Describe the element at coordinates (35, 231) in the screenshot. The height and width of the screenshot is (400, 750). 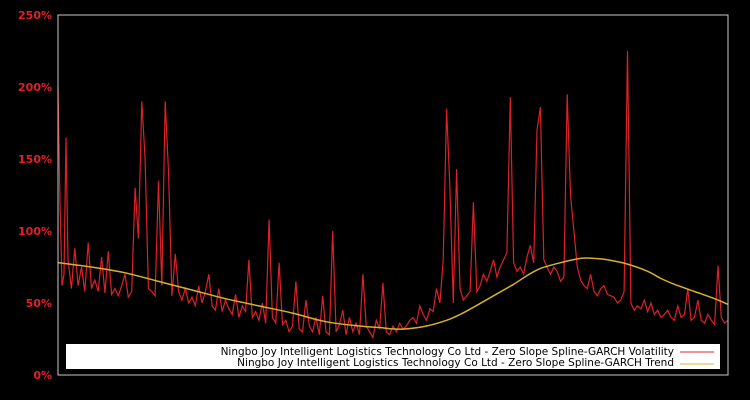
I see `y-tick-label: 100%` at that location.